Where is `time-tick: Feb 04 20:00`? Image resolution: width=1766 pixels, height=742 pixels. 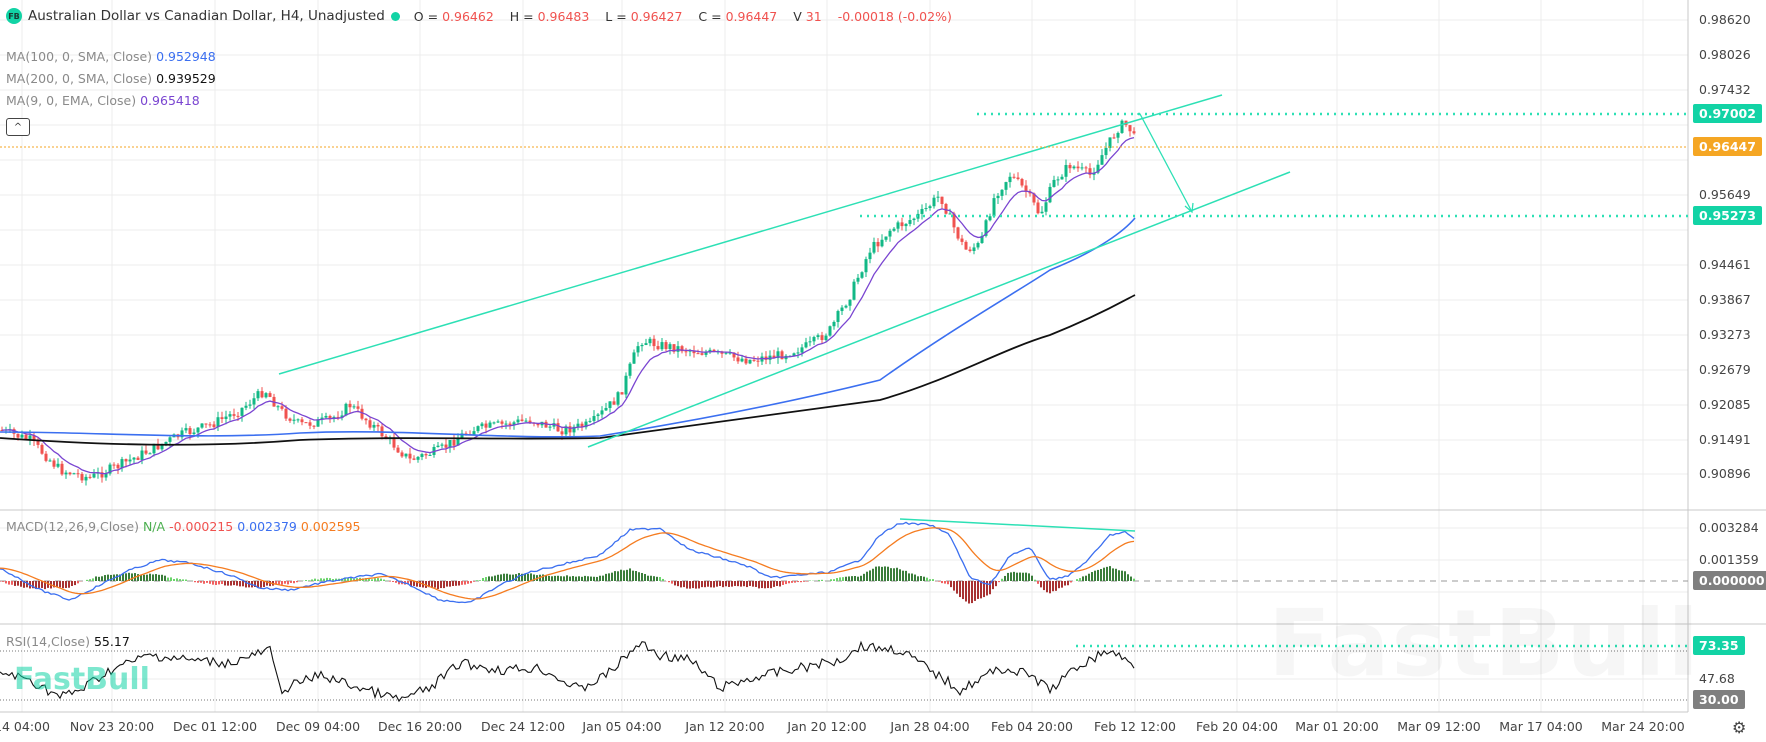 time-tick: Feb 04 20:00 is located at coordinates (1032, 726).